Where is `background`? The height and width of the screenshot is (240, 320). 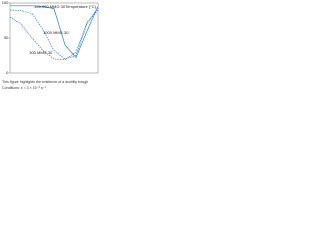
background is located at coordinates (50, 52).